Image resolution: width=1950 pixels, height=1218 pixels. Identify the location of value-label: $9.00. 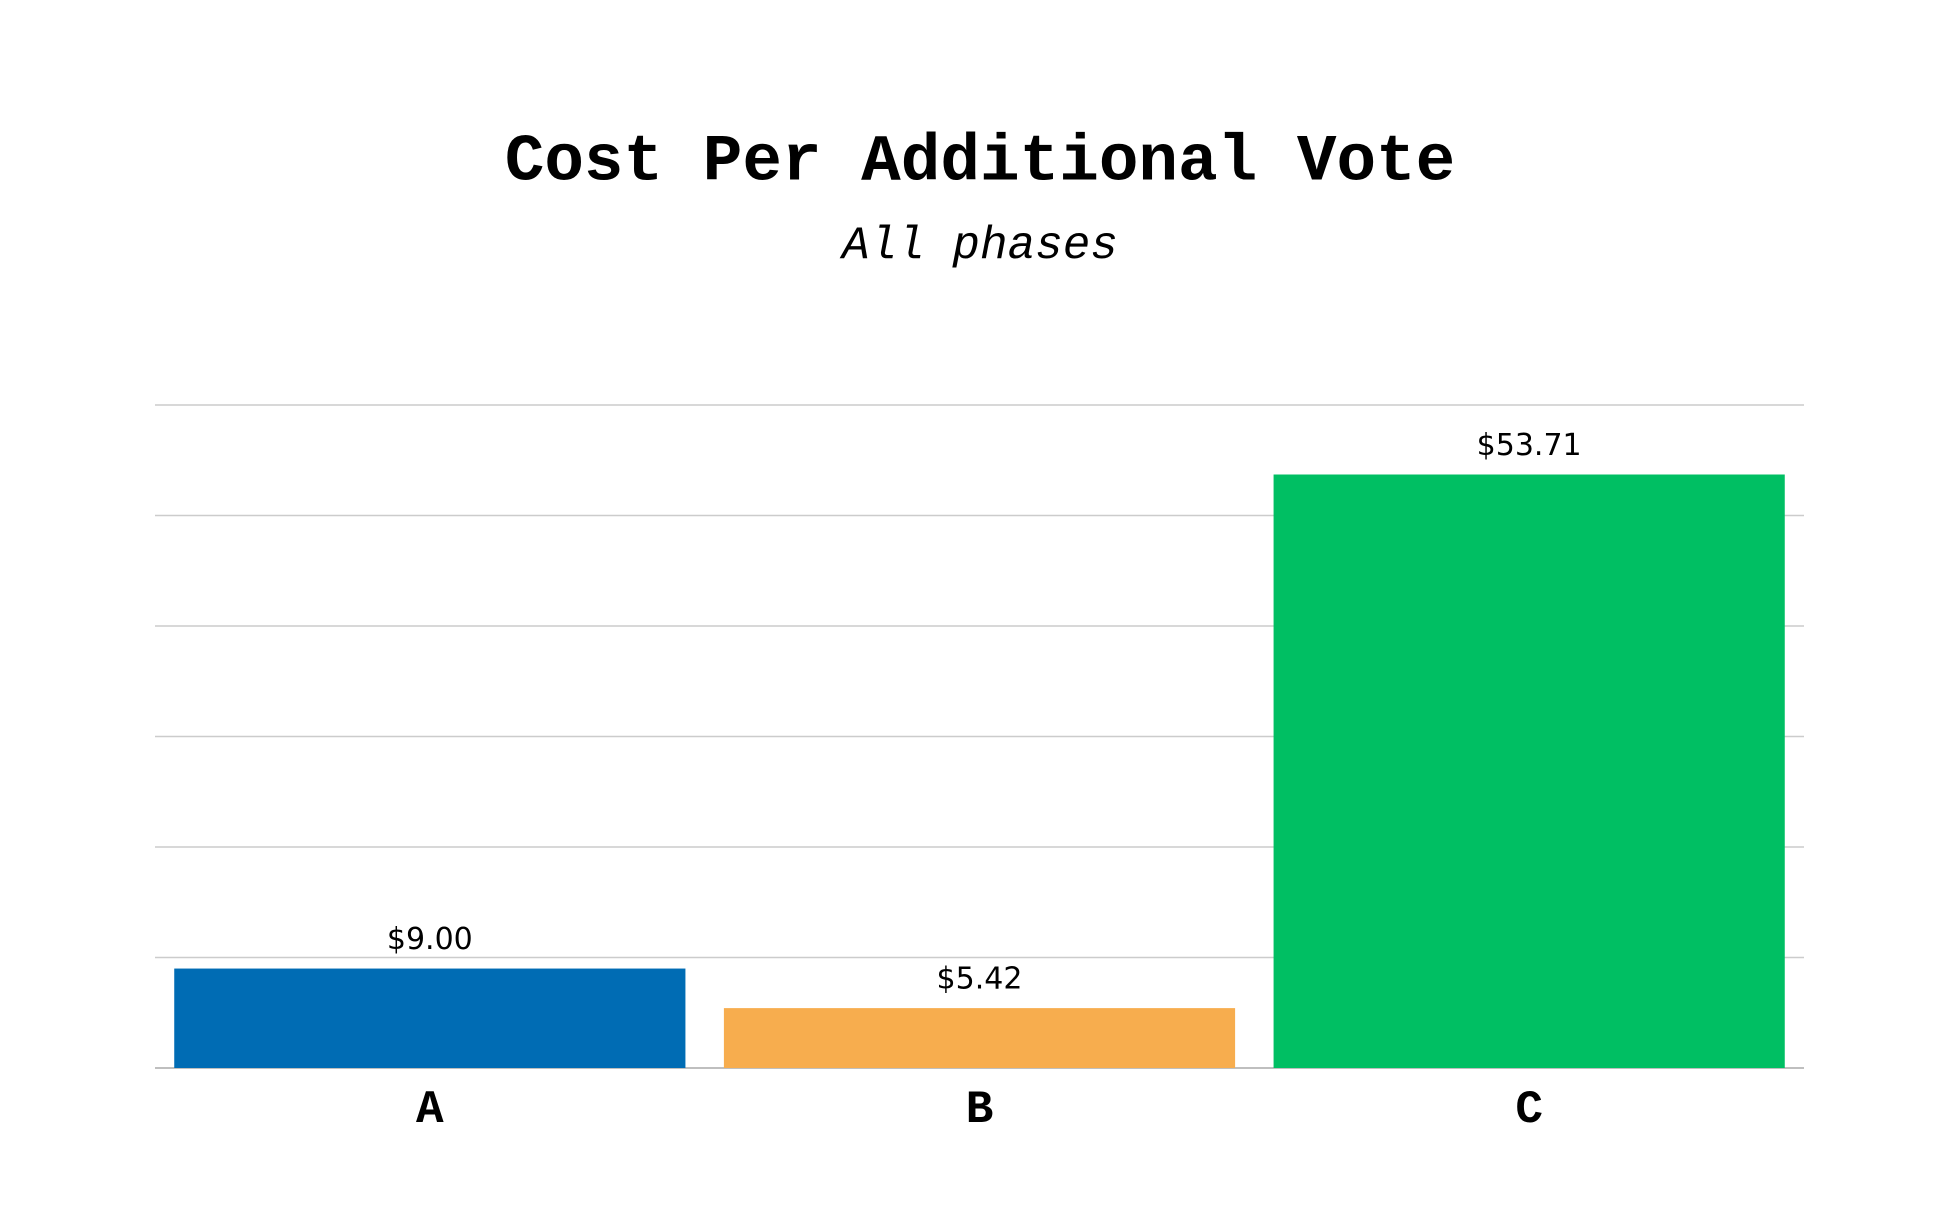
(430, 939).